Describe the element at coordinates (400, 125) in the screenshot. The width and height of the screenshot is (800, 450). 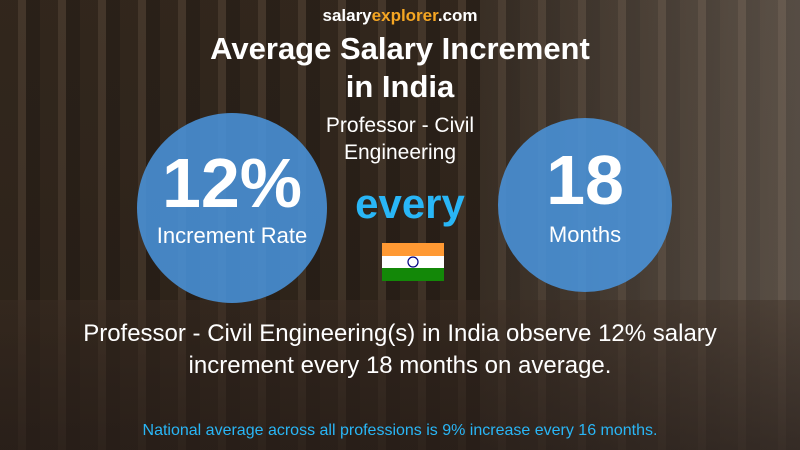
I see `subtitle-line: Professor - Civil` at that location.